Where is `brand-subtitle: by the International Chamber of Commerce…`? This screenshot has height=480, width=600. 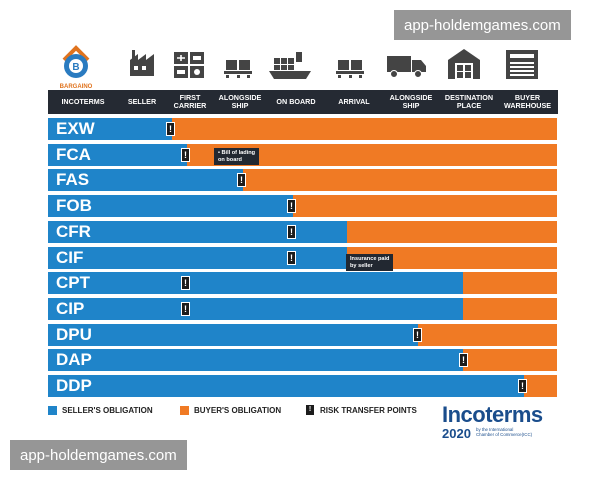
brand-subtitle: by the International Chamber of Commerce… is located at coordinates (504, 432).